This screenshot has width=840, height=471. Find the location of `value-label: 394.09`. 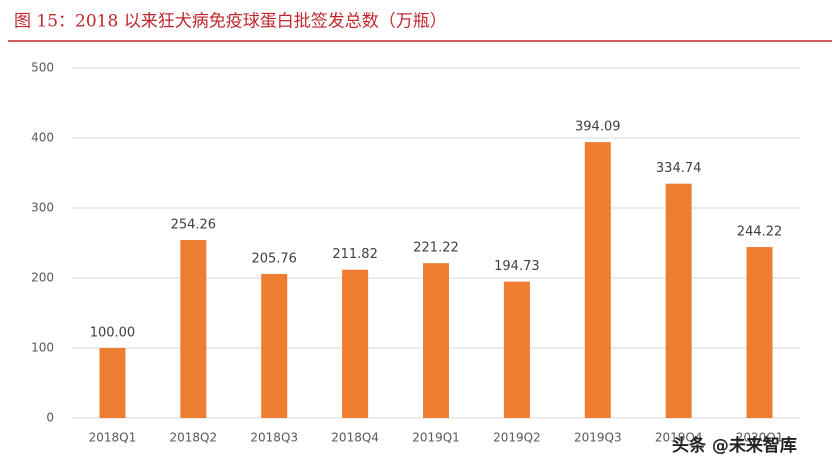

value-label: 394.09 is located at coordinates (598, 127).